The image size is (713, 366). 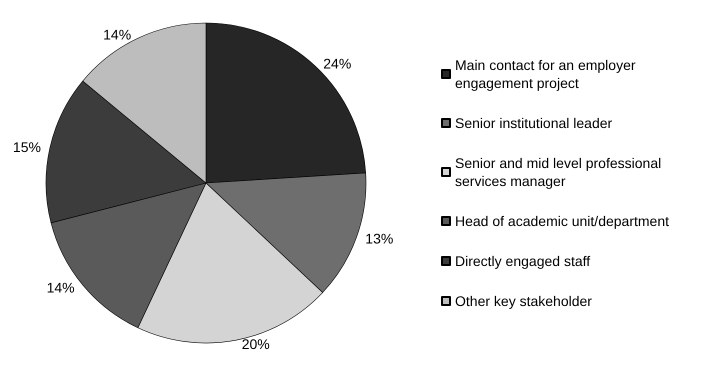 I want to click on legend-label: Senior institutional leader, so click(x=534, y=123).